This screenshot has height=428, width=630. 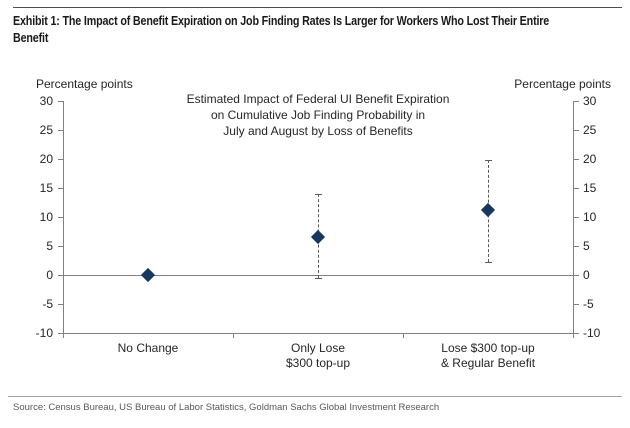 What do you see at coordinates (586, 246) in the screenshot?
I see `y-tick-label-right: 5` at bounding box center [586, 246].